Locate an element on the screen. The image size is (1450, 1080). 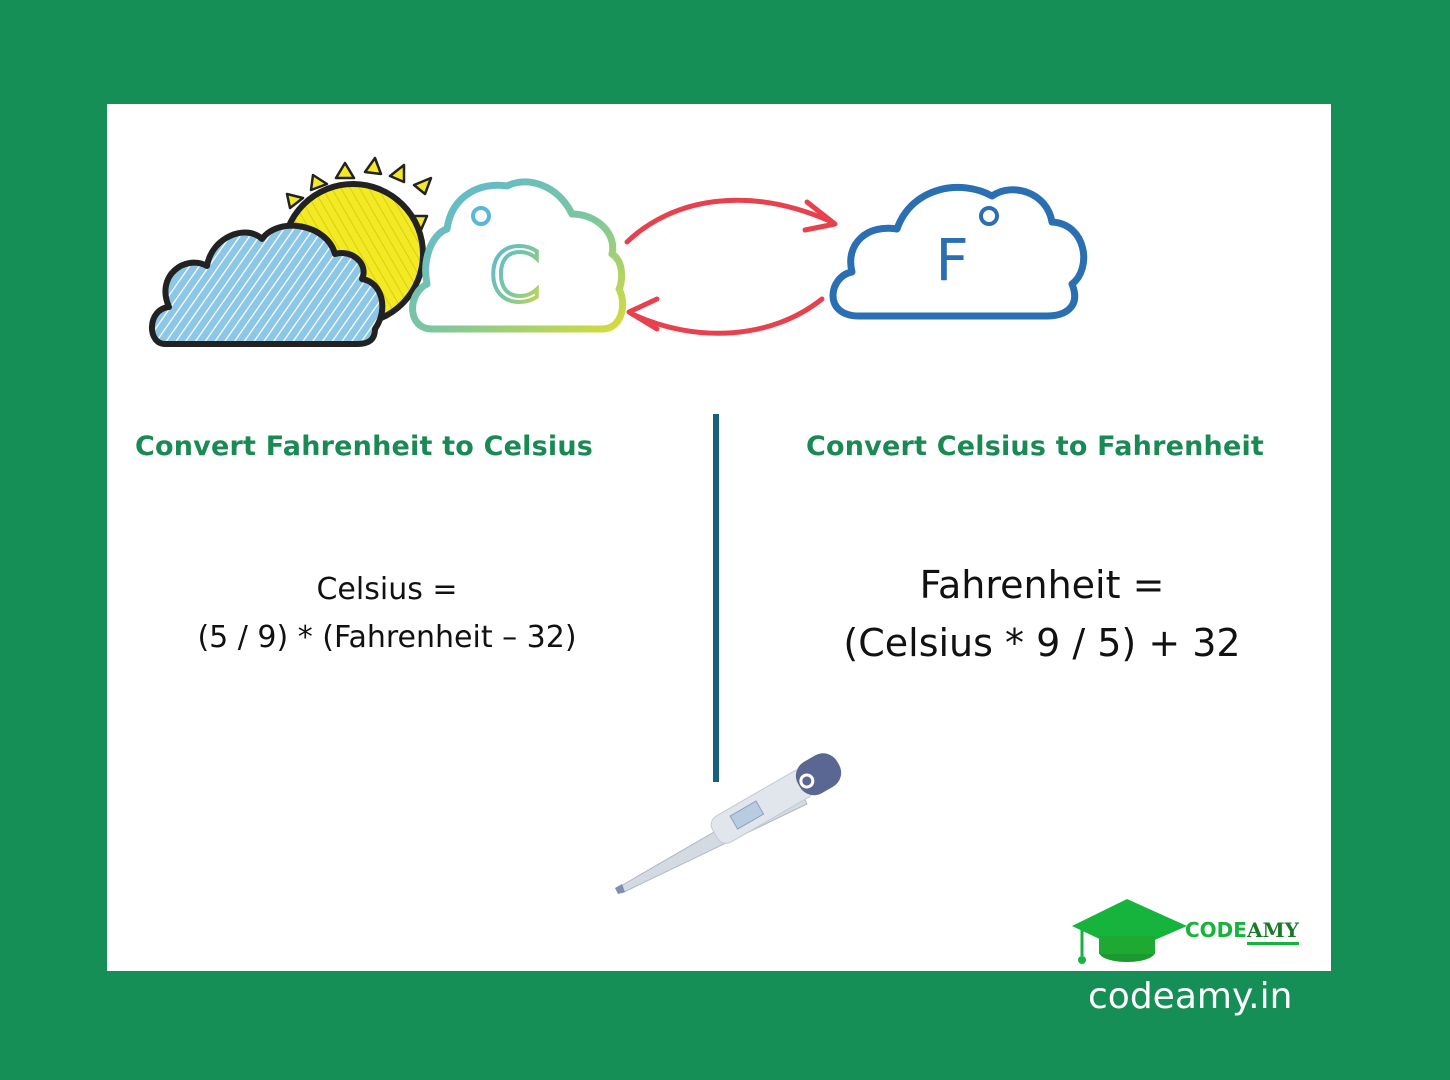
fahrenheit-formula: Fahrenheit = (Celsius * 9 / 5) + 32 is located at coordinates (1042, 614).